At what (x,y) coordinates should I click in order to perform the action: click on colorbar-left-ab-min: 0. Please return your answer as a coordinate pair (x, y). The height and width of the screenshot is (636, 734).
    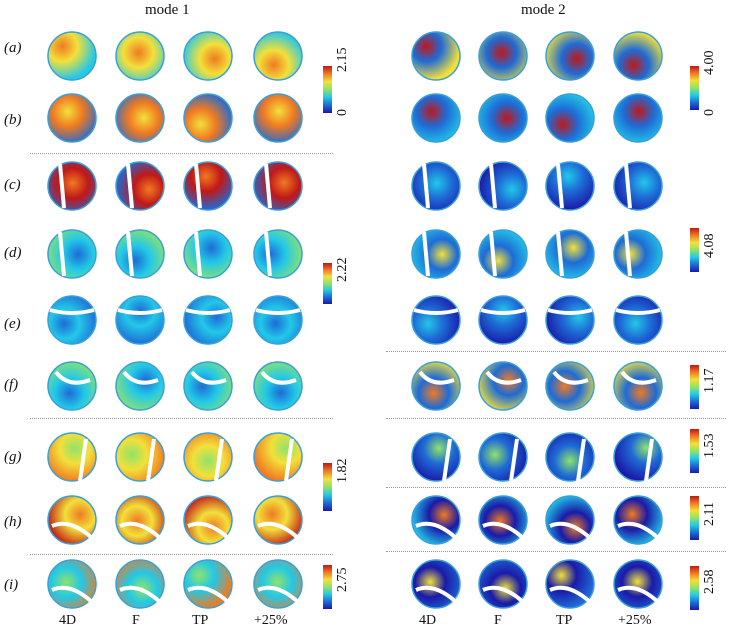
    Looking at the image, I should click on (342, 112).